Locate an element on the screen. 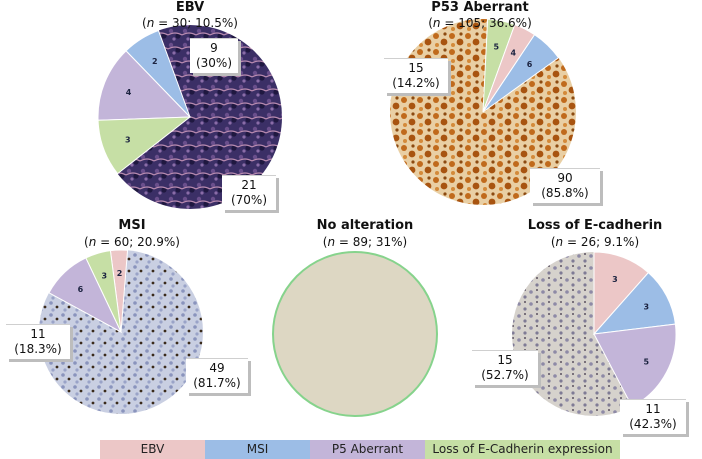 This screenshot has width=702, height=459. none-pie-slice is located at coordinates (355, 334).